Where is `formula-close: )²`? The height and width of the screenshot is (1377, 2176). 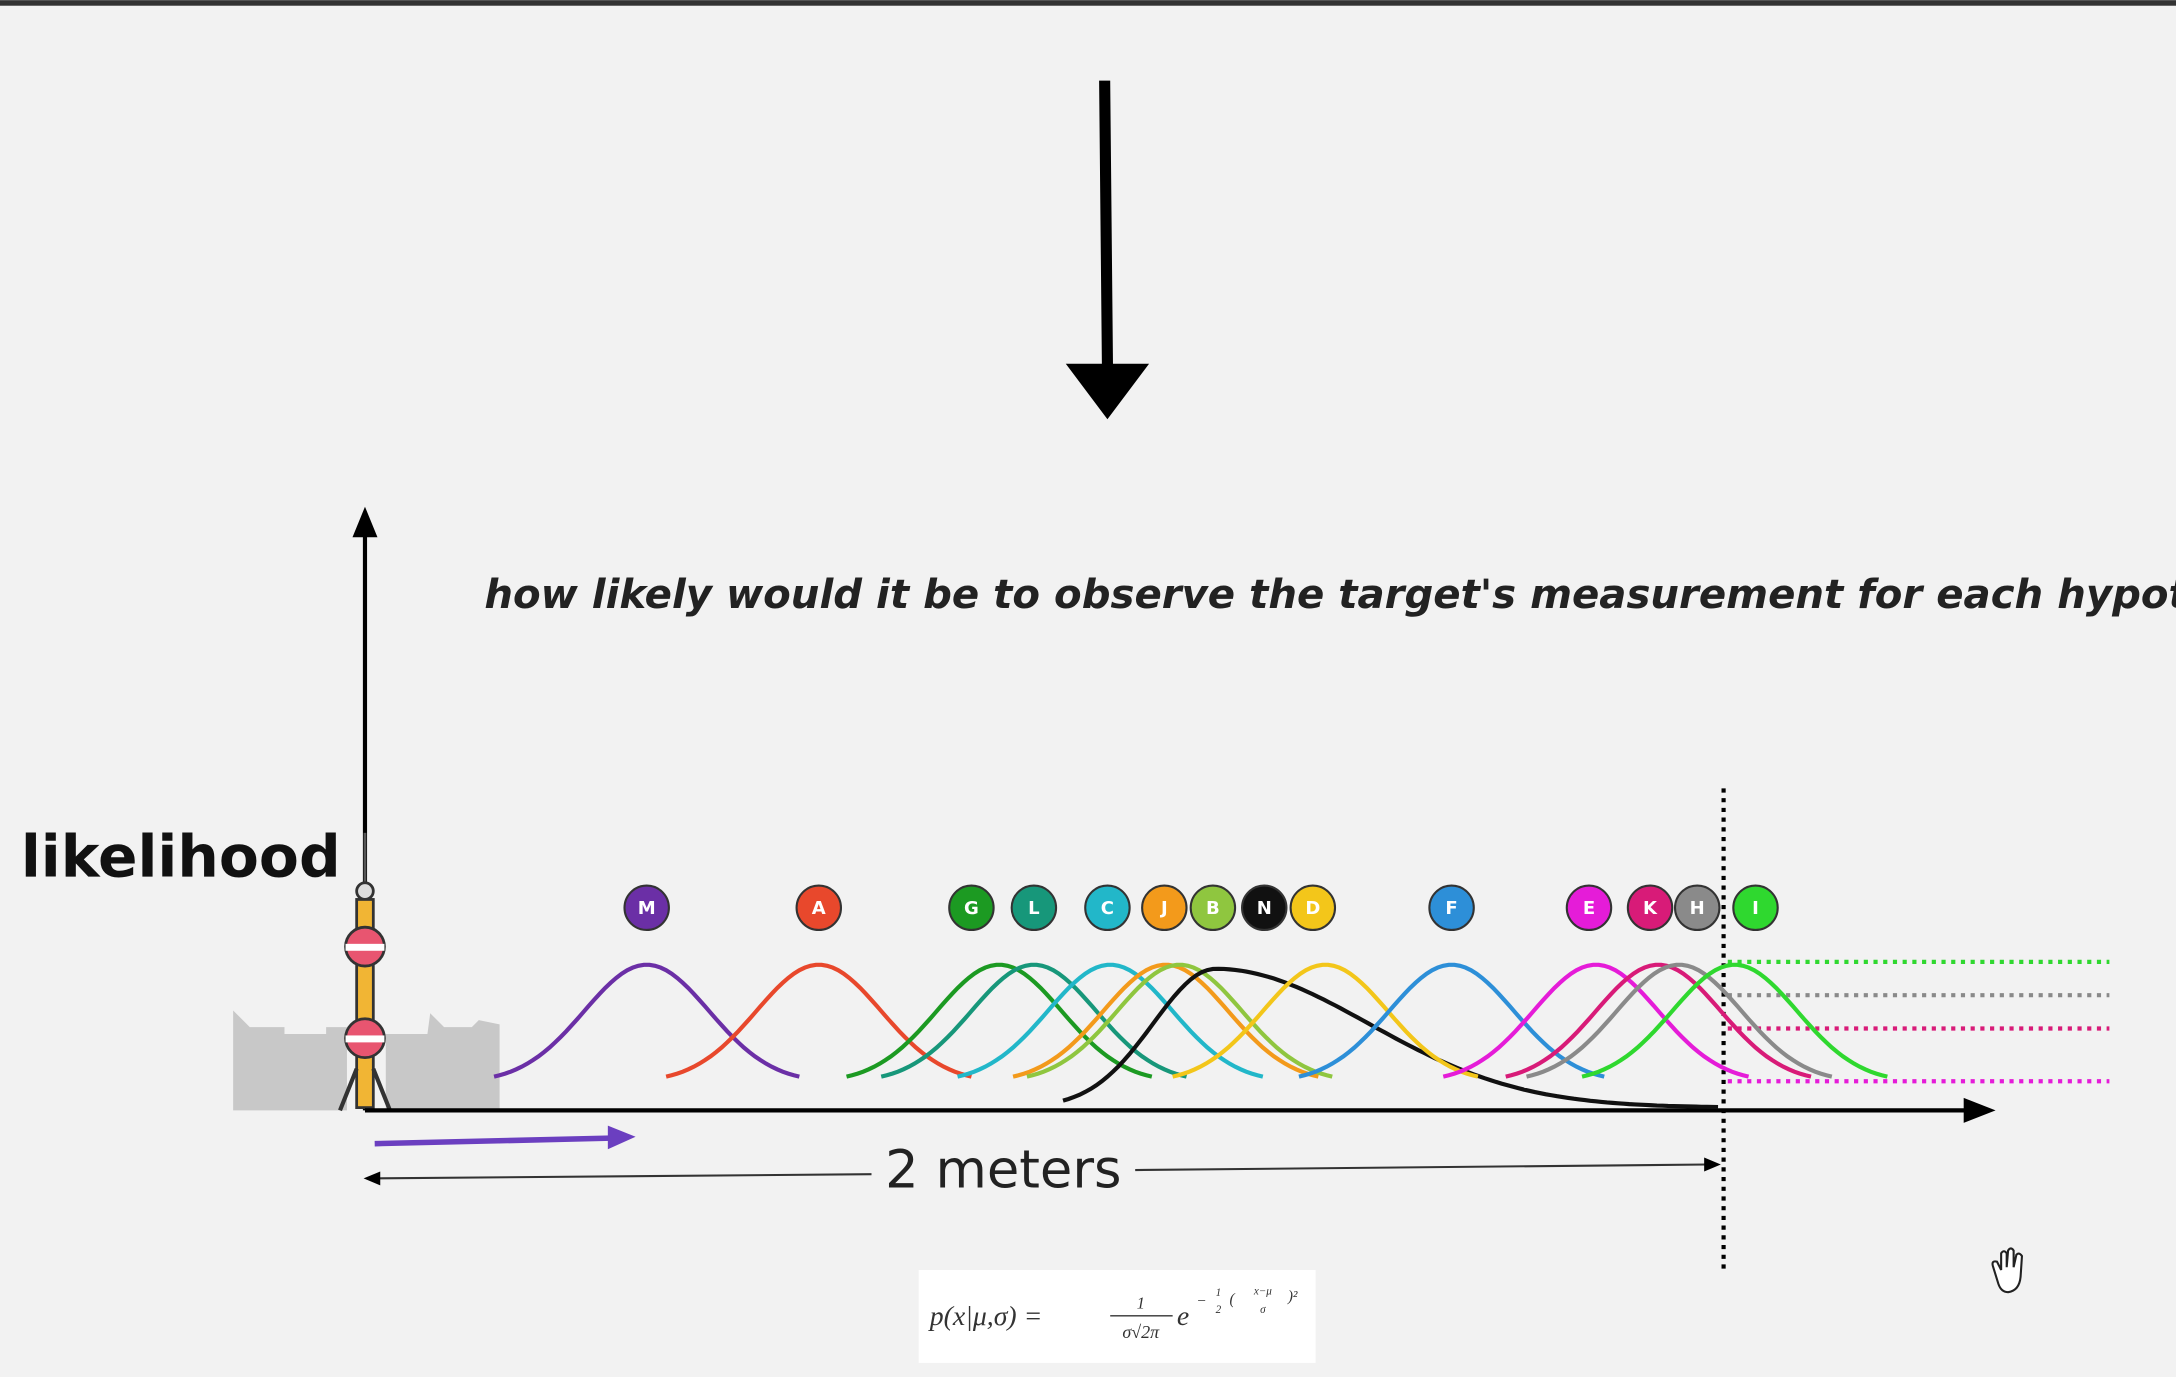
formula-close: )² is located at coordinates (1292, 1296).